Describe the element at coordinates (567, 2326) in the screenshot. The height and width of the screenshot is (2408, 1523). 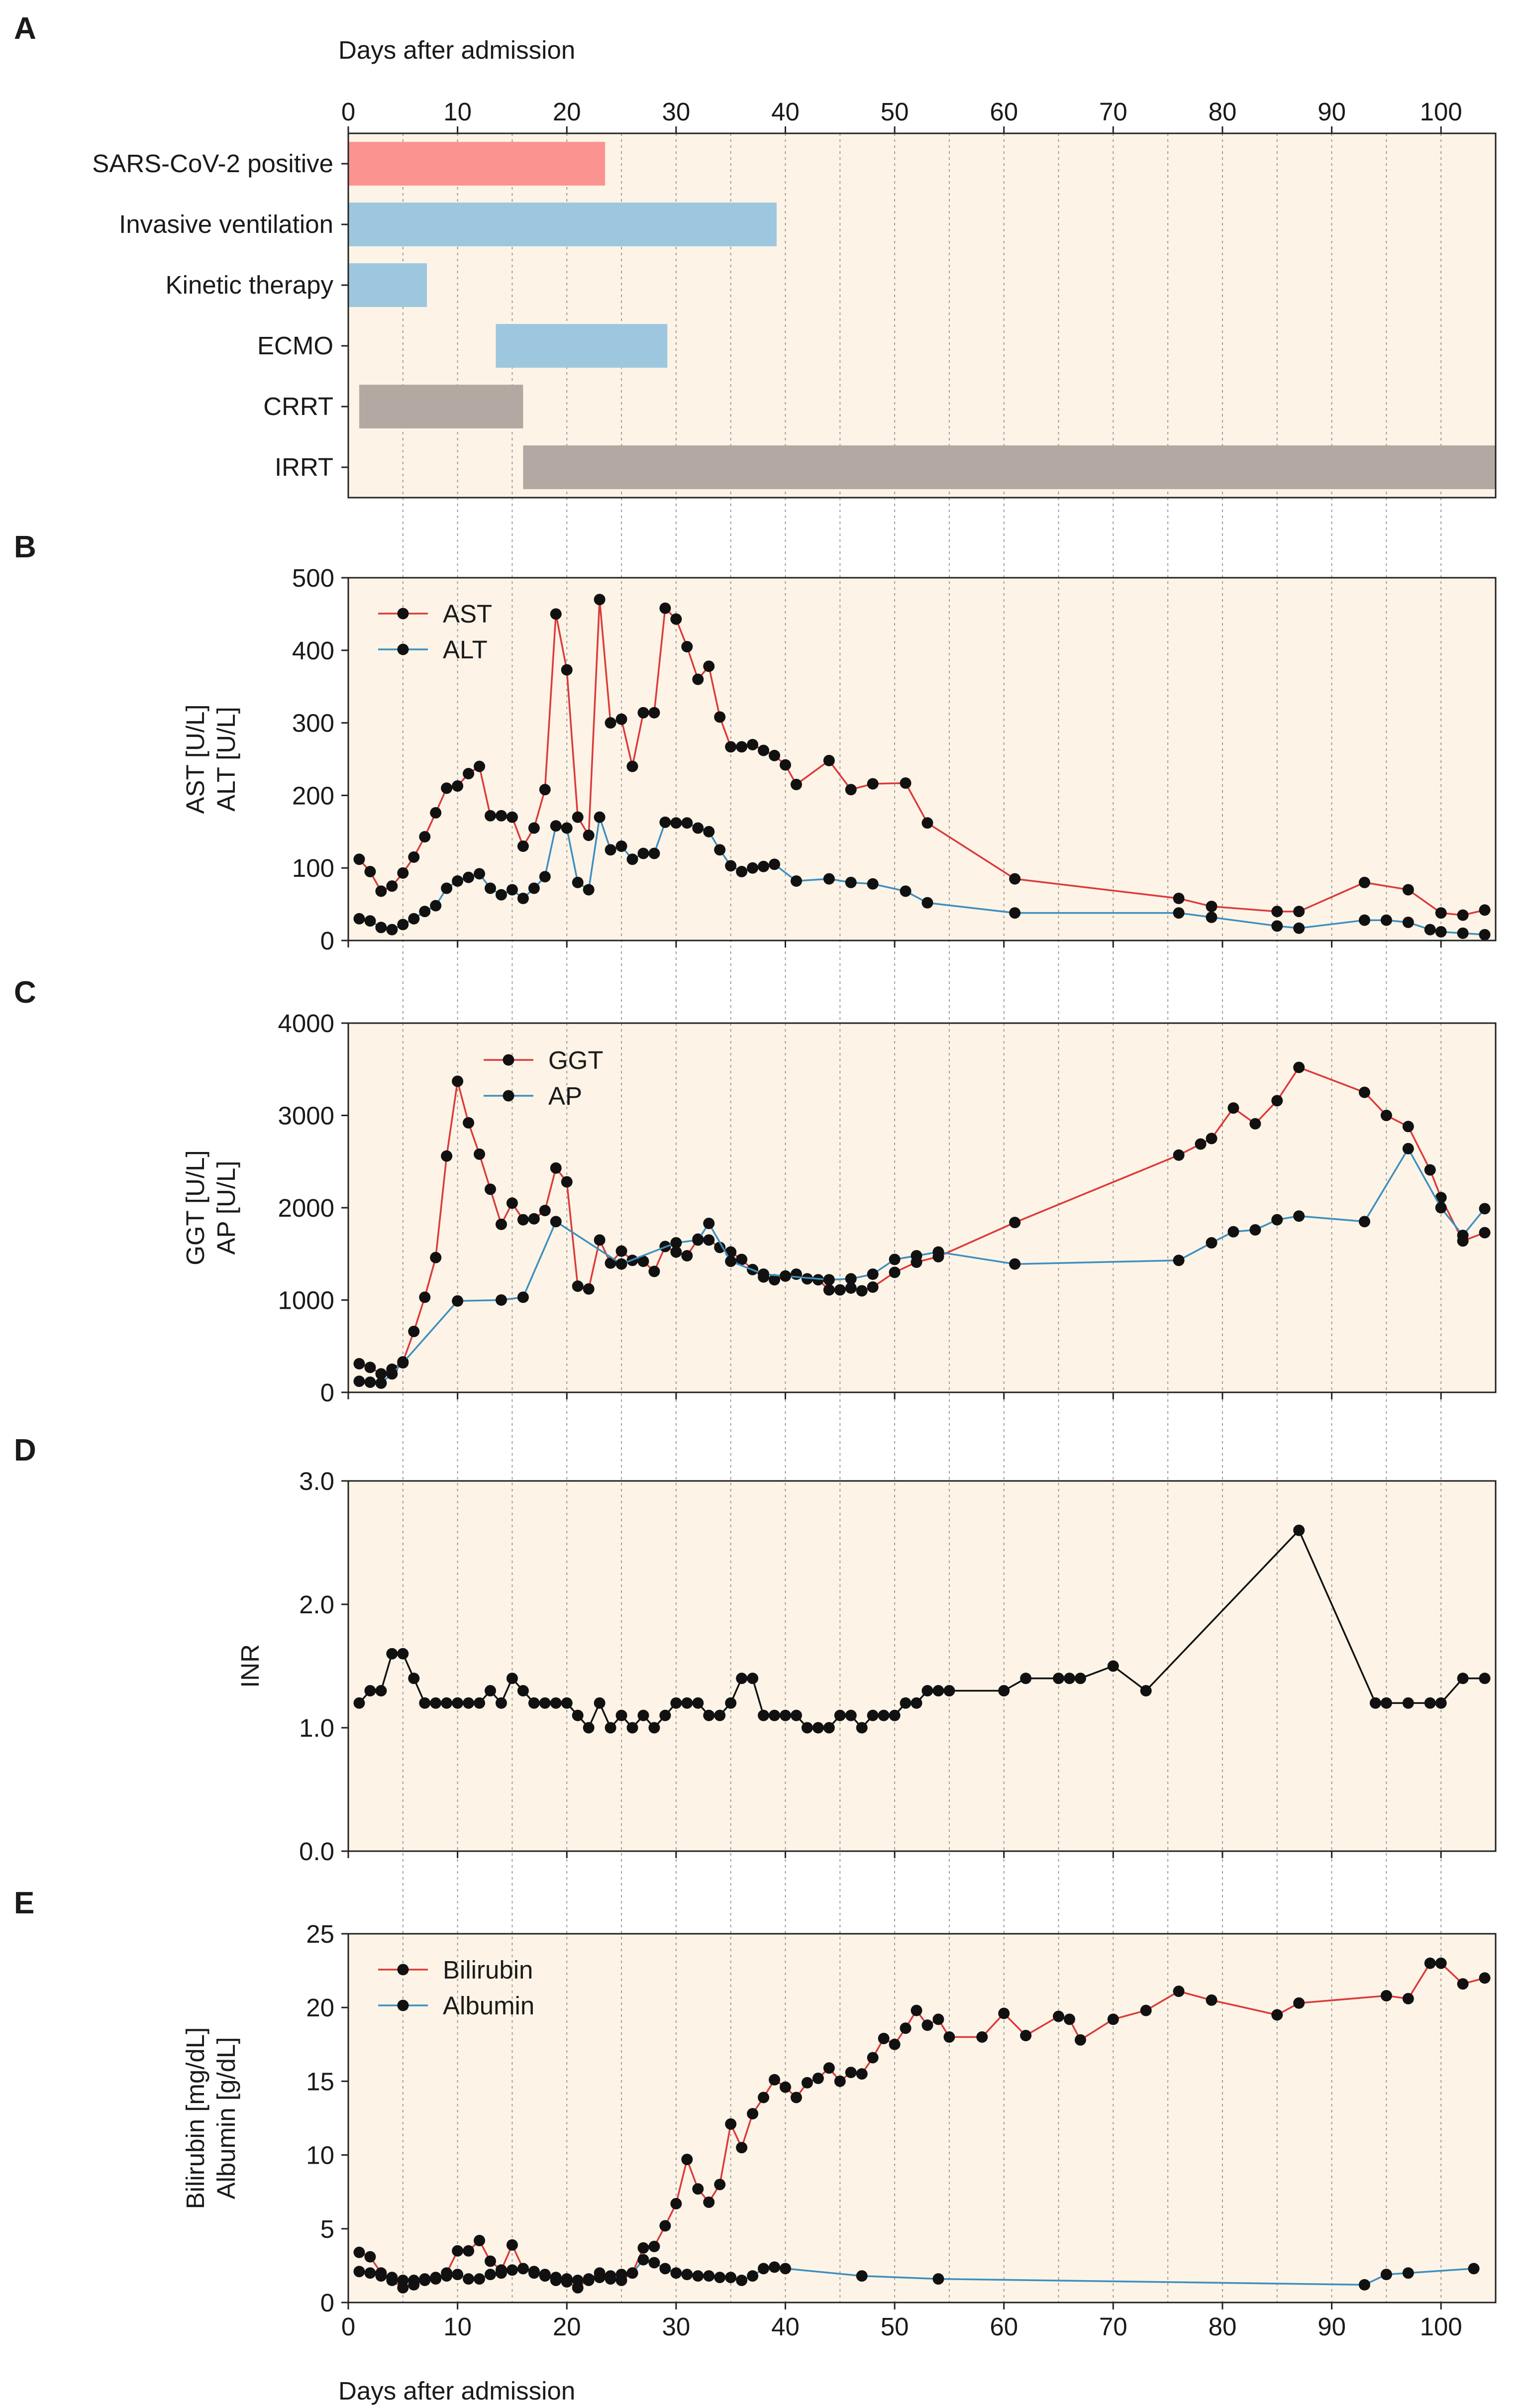
I see `x-tick-label-bottom: 20` at that location.